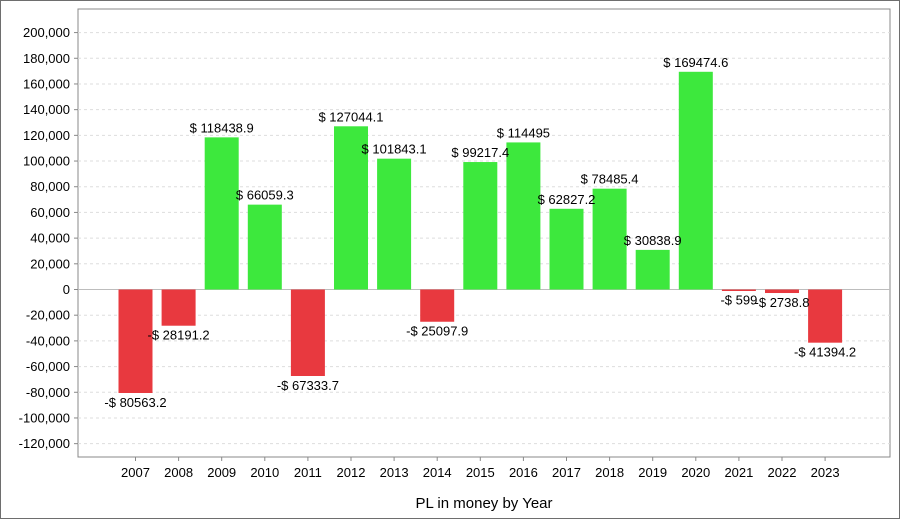  What do you see at coordinates (178, 472) in the screenshot?
I see `x-tick-label: 2008` at bounding box center [178, 472].